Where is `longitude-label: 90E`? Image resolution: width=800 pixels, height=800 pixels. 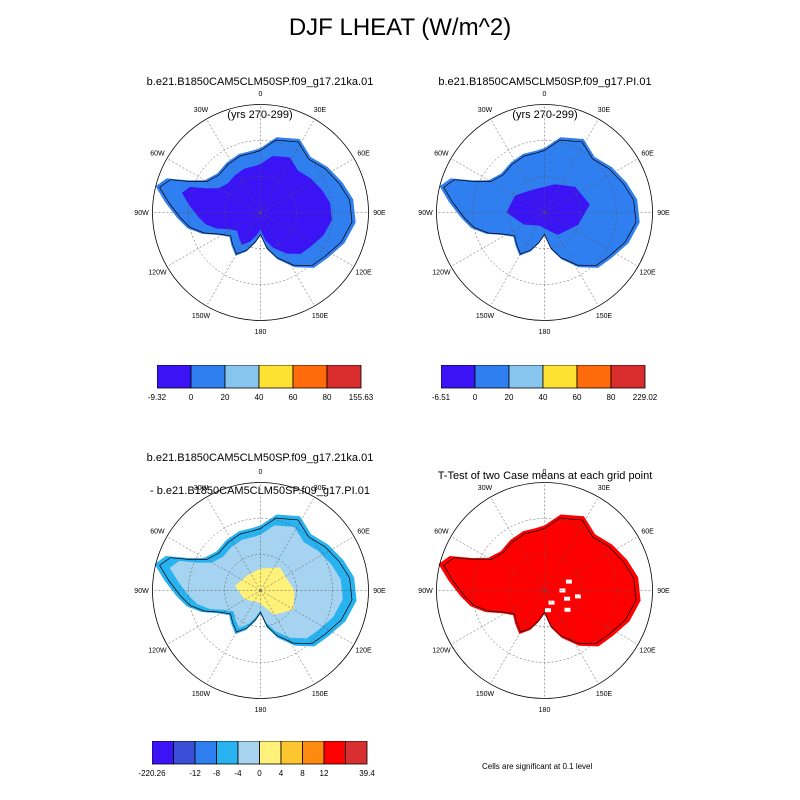 longitude-label: 90E is located at coordinates (379, 591).